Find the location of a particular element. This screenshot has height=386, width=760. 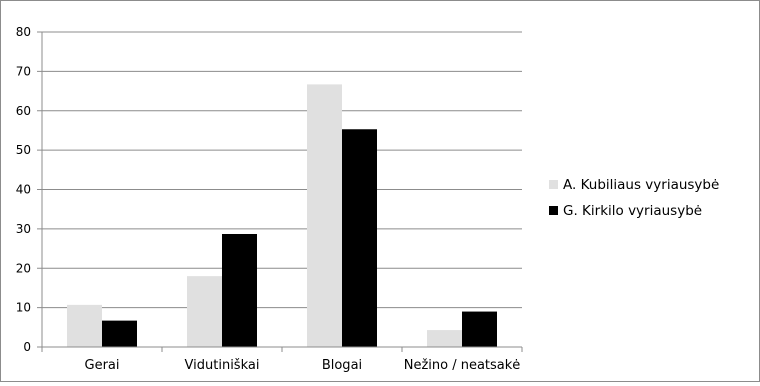

legend-label-1: G. Kirkilo vyriausybė is located at coordinates (632, 211).